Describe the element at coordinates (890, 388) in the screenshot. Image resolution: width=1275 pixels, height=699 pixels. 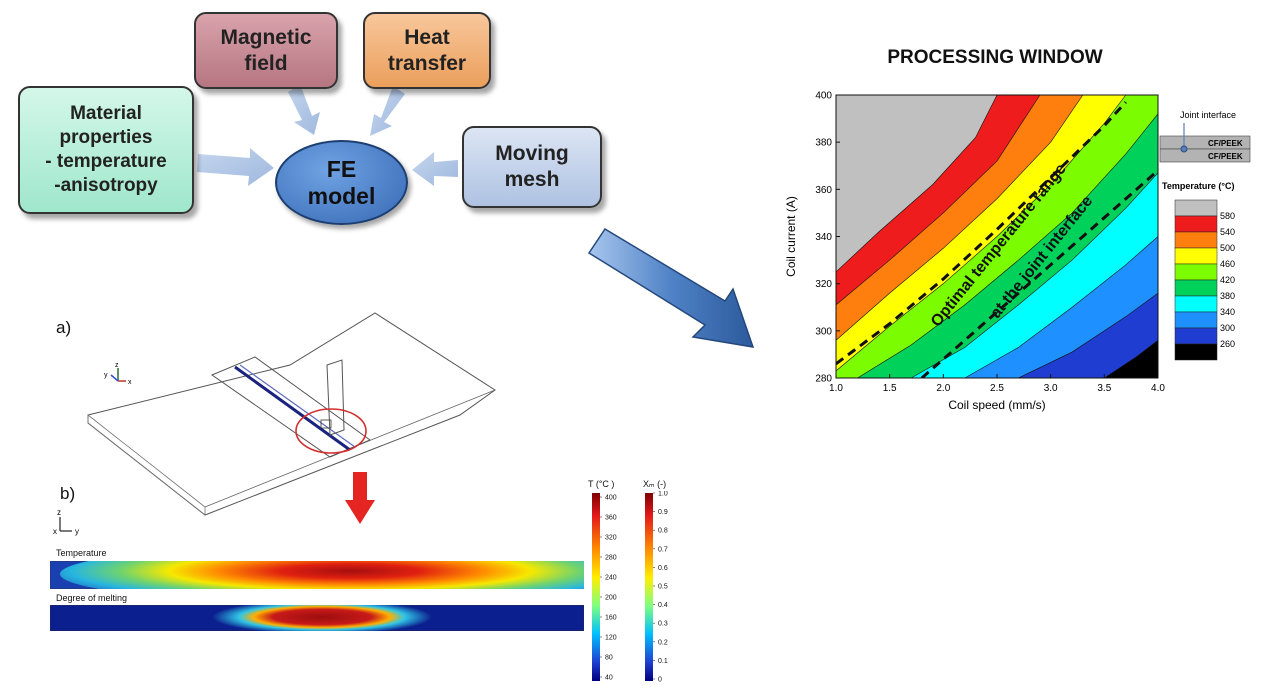
I see `x-tick-label: 1.5` at that location.